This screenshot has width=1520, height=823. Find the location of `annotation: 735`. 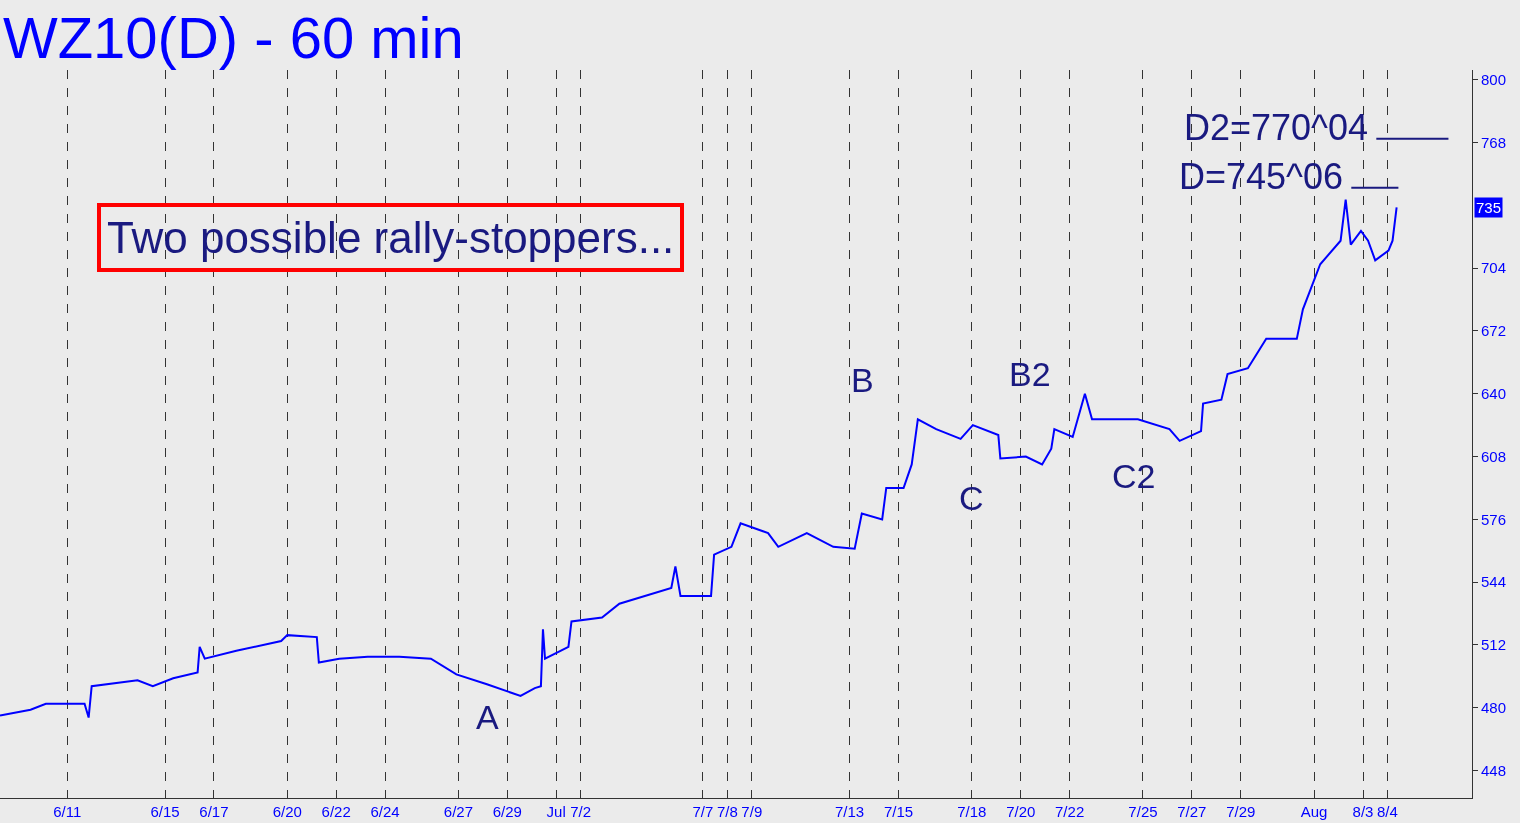

annotation: 735 is located at coordinates (1489, 207).